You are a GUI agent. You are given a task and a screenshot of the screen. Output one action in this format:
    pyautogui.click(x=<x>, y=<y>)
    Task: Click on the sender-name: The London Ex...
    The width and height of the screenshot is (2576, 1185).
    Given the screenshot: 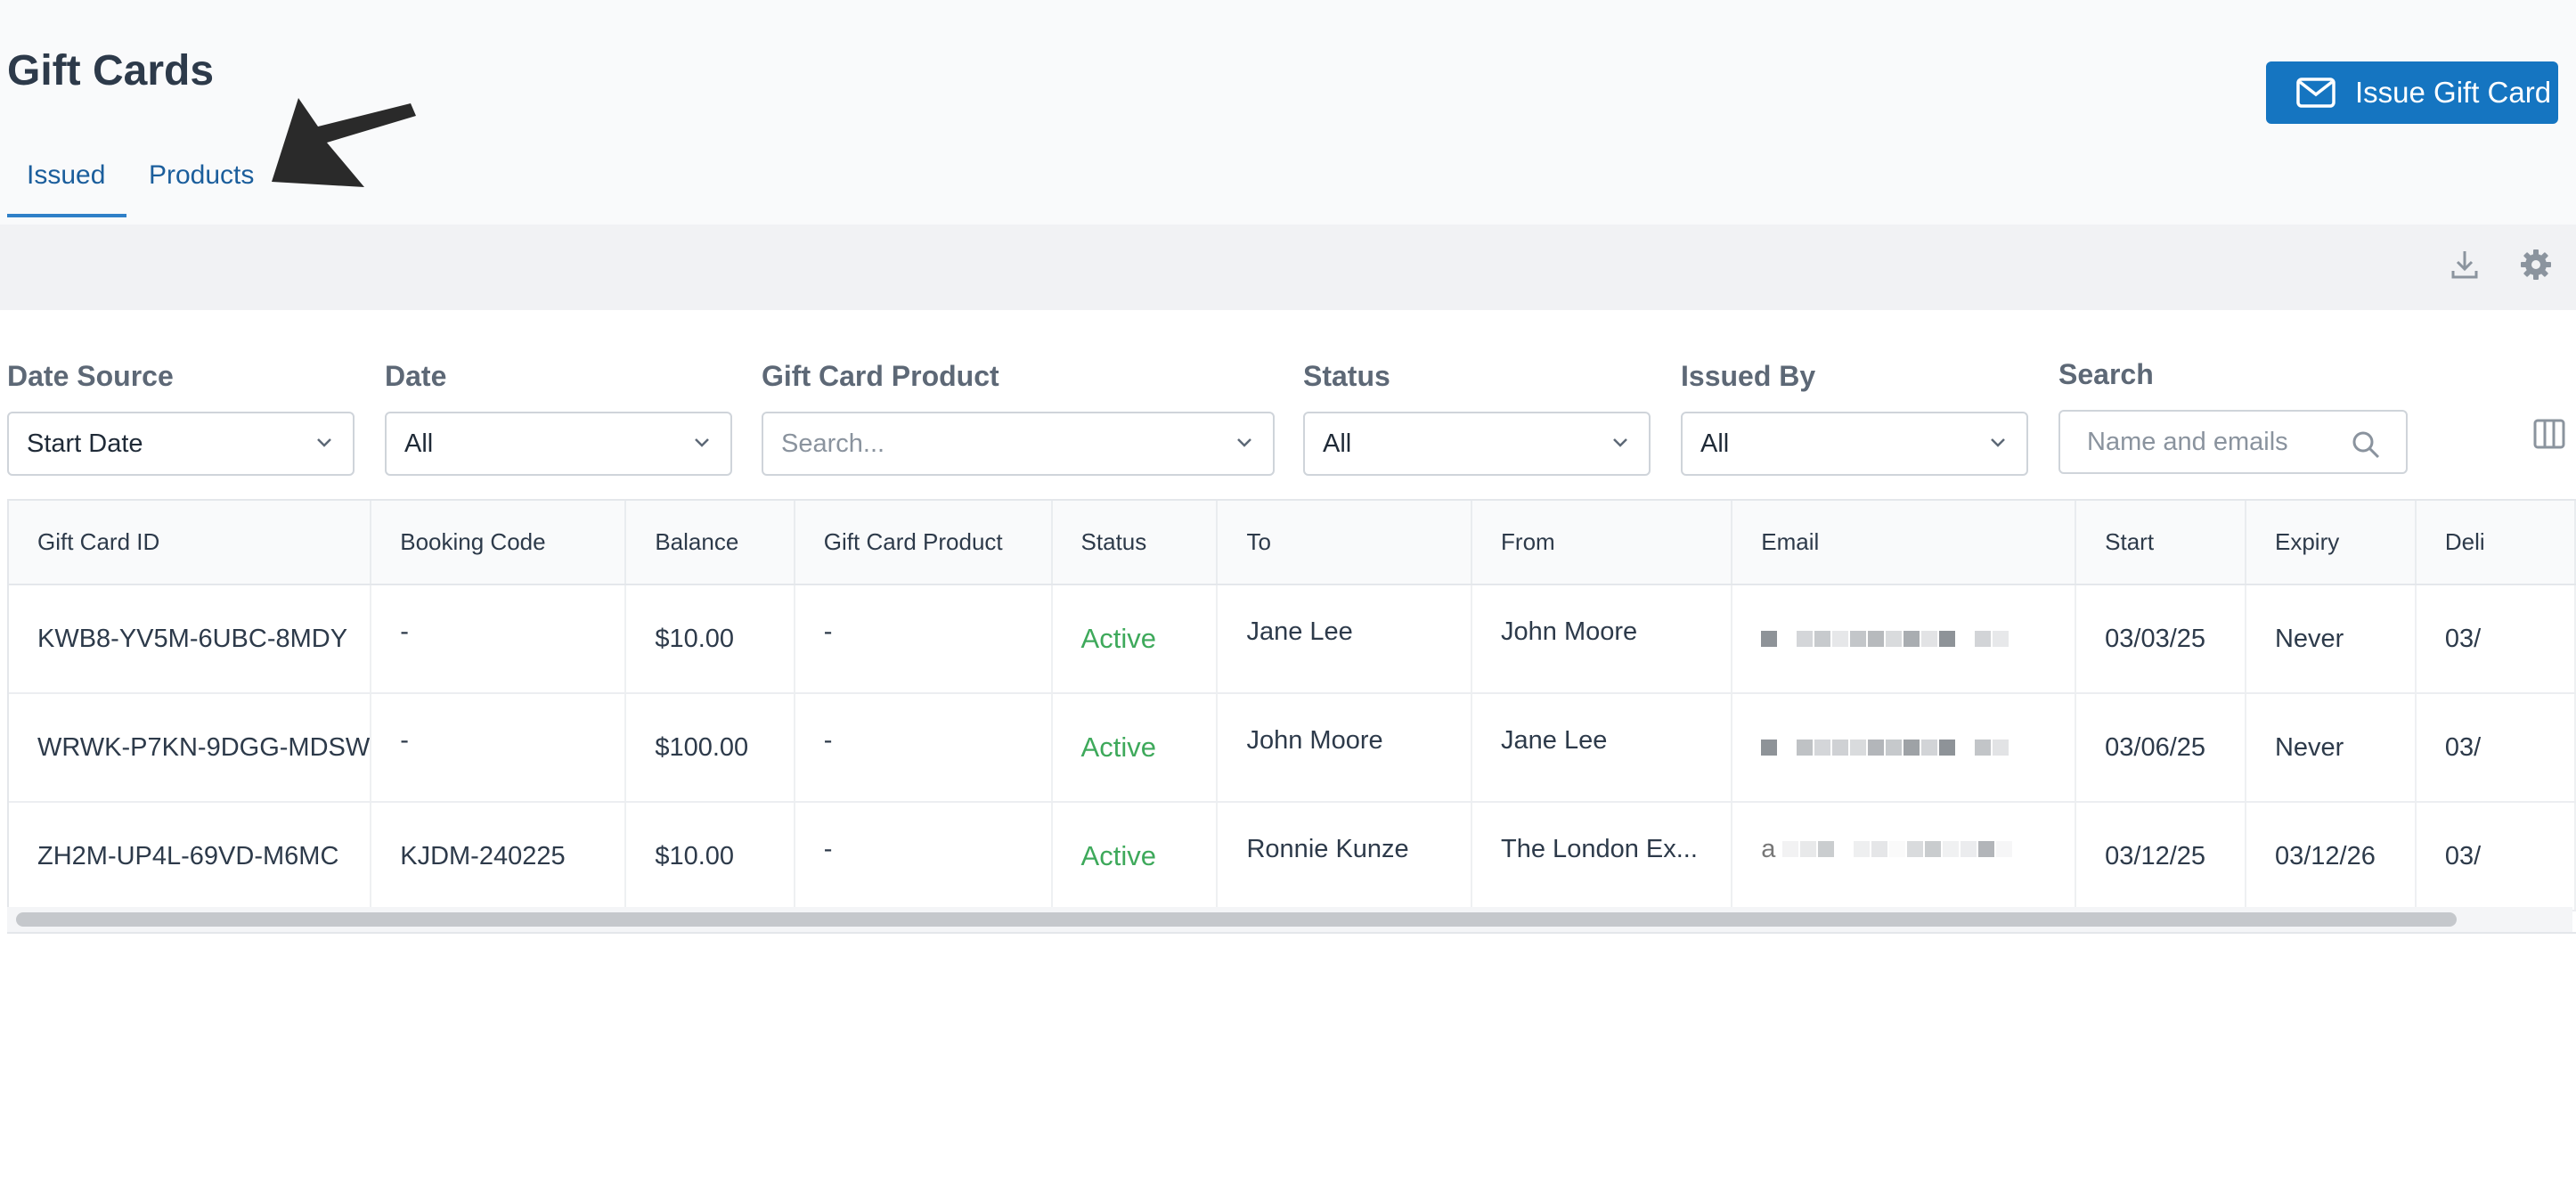 What is the action you would take?
    pyautogui.click(x=1602, y=856)
    